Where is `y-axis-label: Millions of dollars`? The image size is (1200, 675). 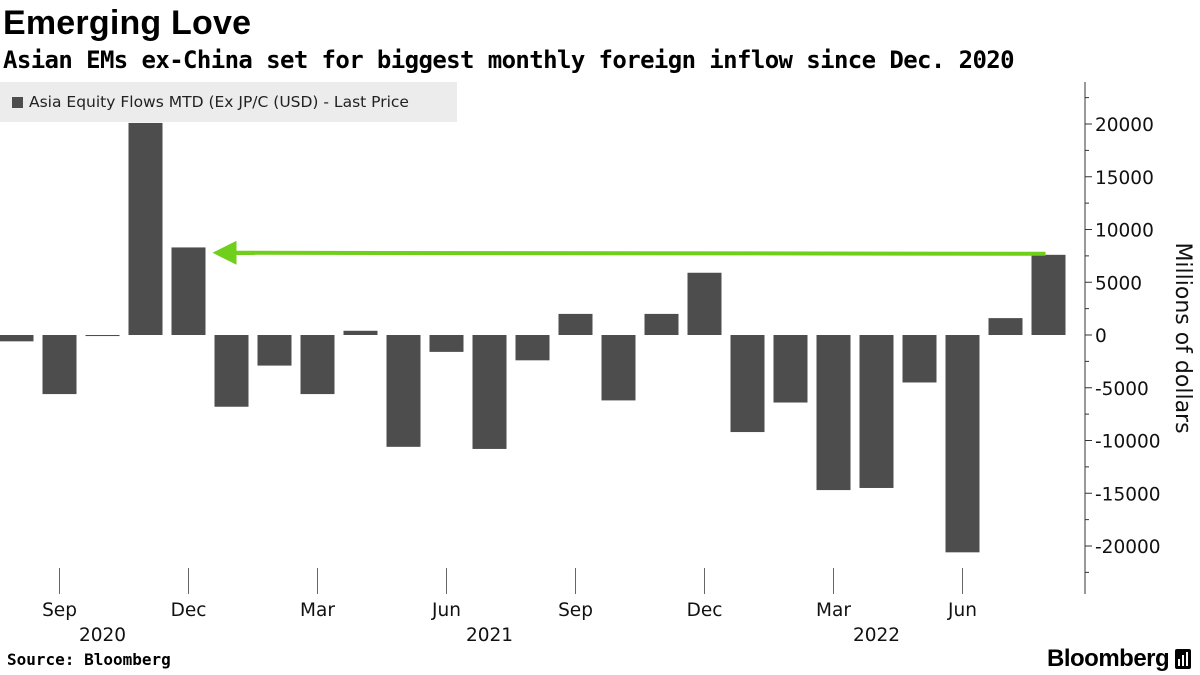 y-axis-label: Millions of dollars is located at coordinates (1182, 337).